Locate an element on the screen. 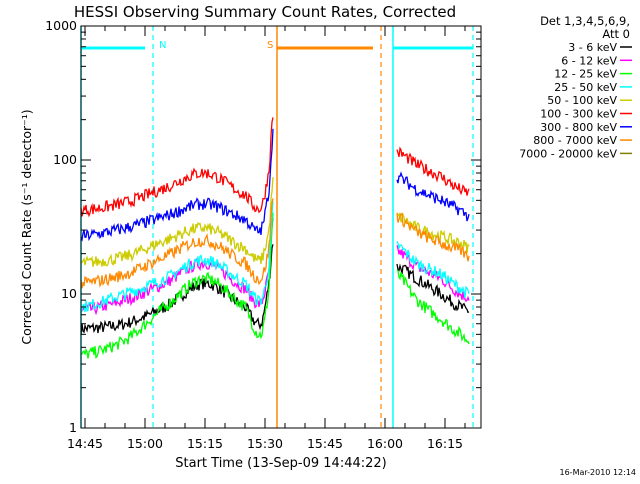 The image size is (640, 484). footer-timestamp: 16-Mar-2010 12:14 is located at coordinates (598, 472).